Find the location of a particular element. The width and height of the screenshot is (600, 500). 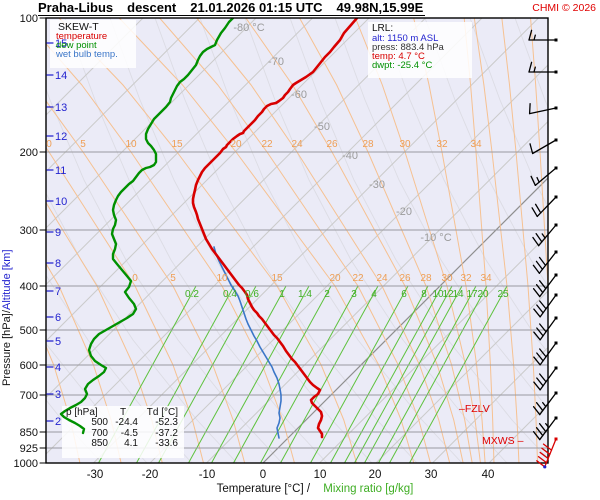

x-axis-label: Temperature [°C] / Mixing ratio [g/kg] is located at coordinates (315, 489).